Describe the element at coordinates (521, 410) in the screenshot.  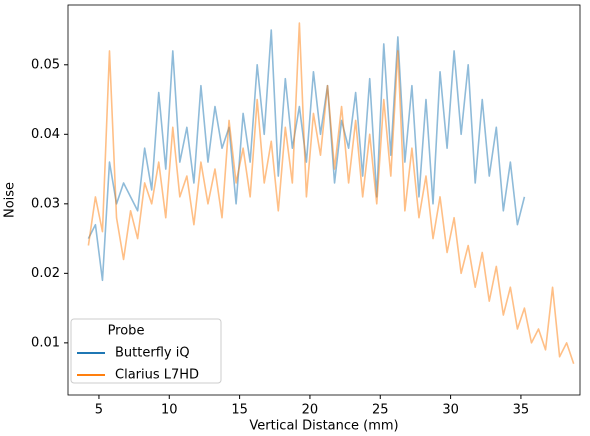
I see `x-tick-label: 35` at that location.